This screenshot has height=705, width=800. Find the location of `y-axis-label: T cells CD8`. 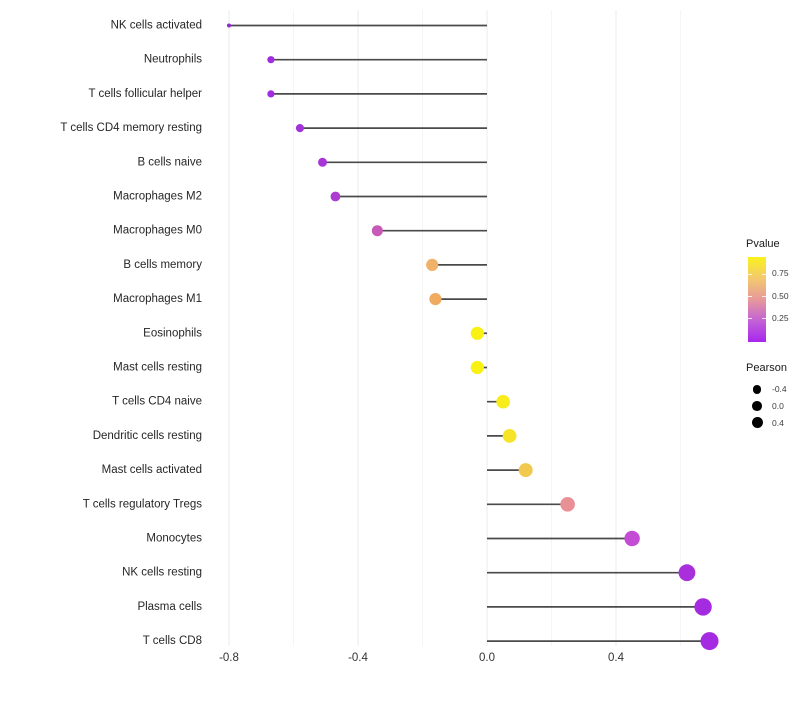

y-axis-label: T cells CD8 is located at coordinates (172, 641).